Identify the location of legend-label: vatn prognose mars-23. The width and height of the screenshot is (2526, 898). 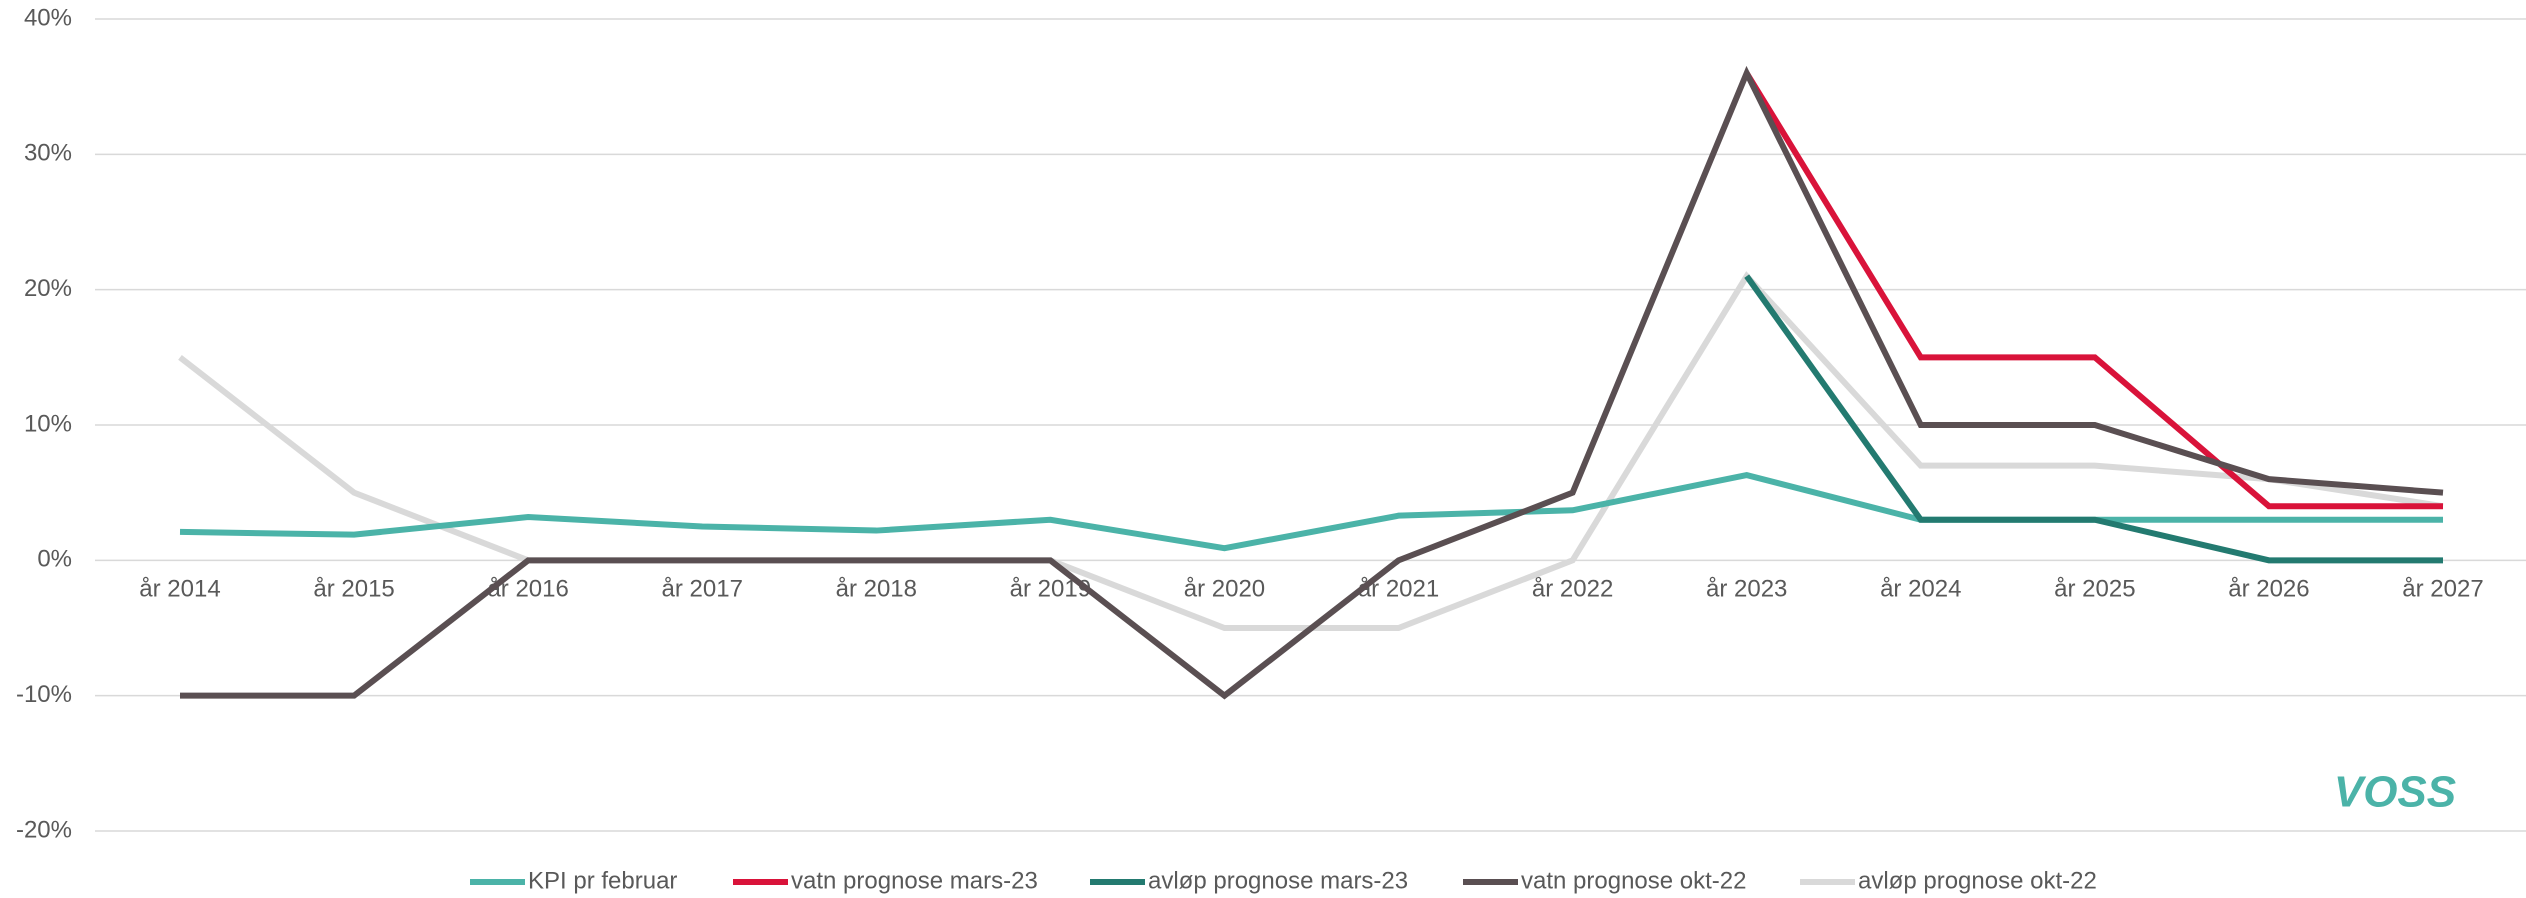
(914, 880).